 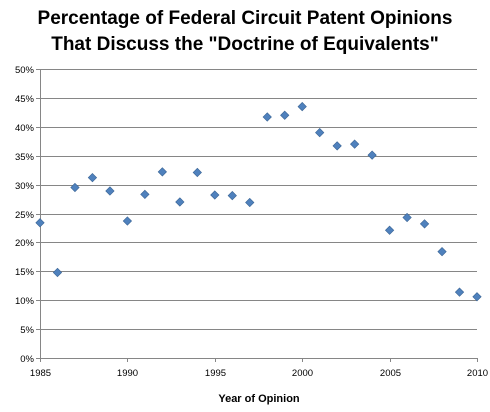 I want to click on y-tick-labels: 0% 5% 10% 15% 20% 25% 30% 35% 40% 45% 50%, so click(x=25, y=215).